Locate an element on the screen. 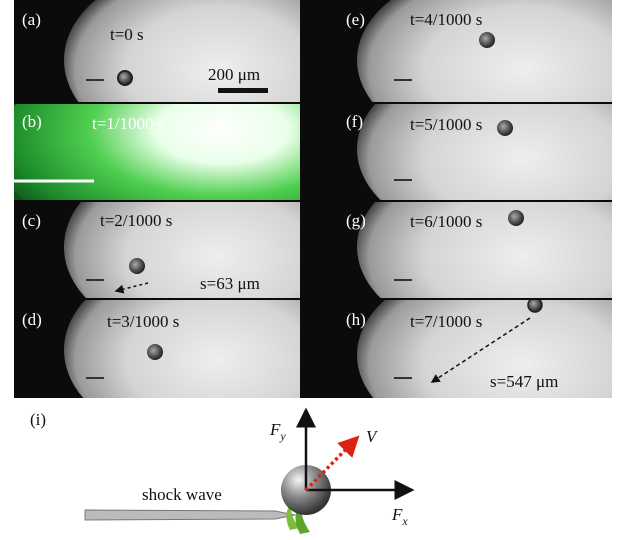 The width and height of the screenshot is (630, 540). time-label: t=6/1000 s is located at coordinates (446, 221).